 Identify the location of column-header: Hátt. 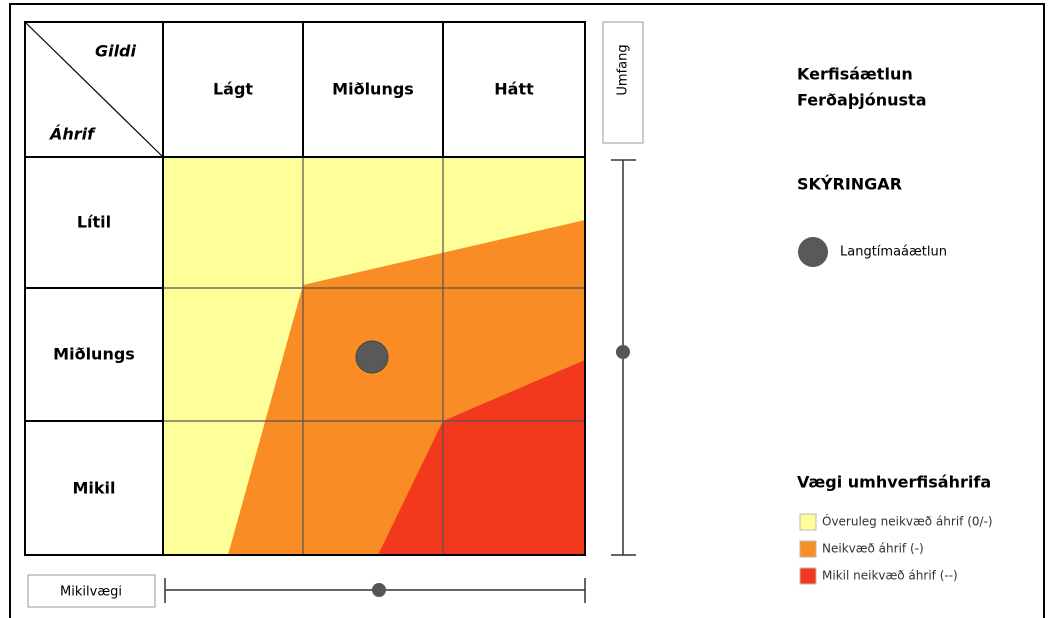
(514, 89).